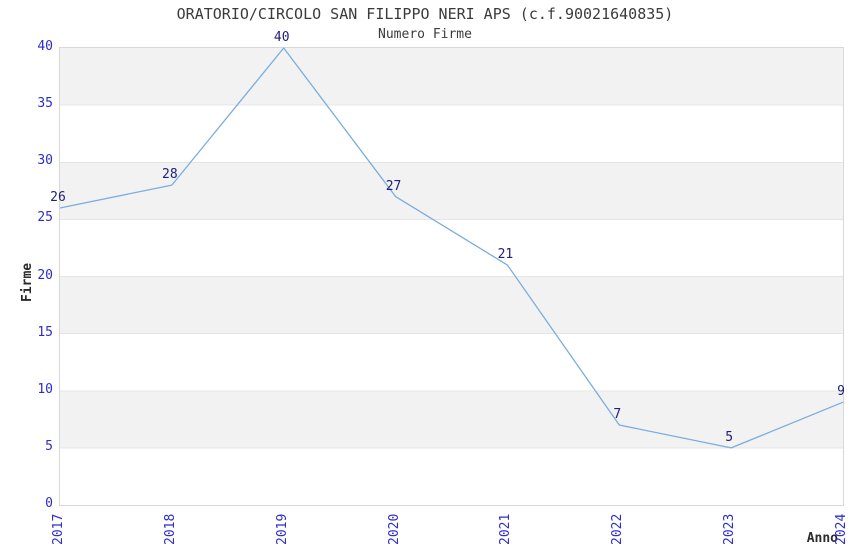 The height and width of the screenshot is (550, 850). Describe the element at coordinates (170, 529) in the screenshot. I see `x-tick-label: 2018` at that location.